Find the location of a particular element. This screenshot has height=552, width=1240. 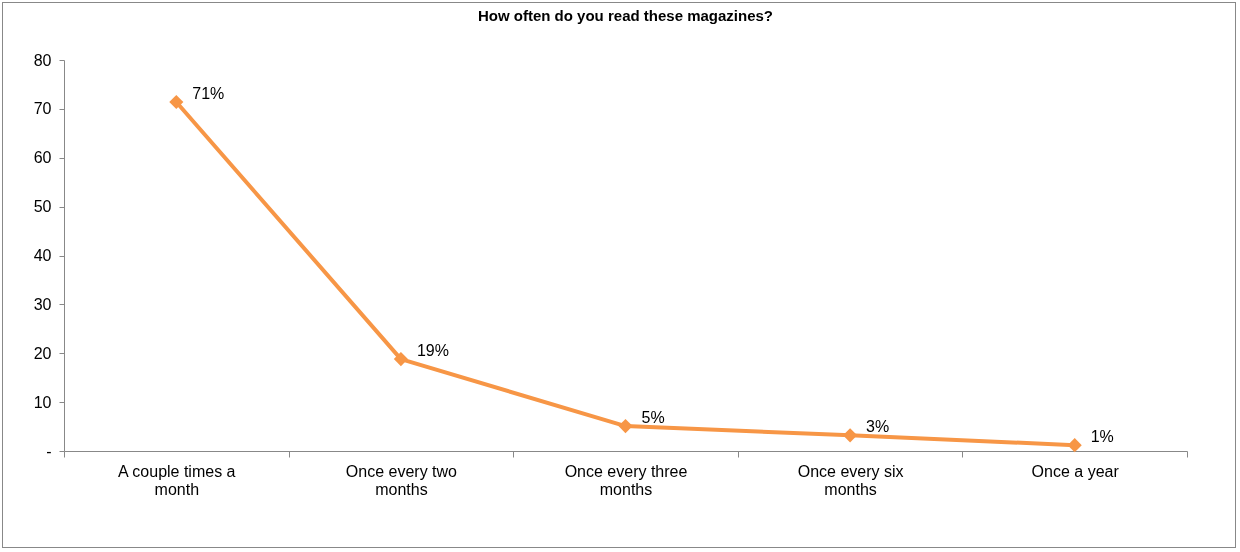

y-tick-label: - is located at coordinates (49, 451).